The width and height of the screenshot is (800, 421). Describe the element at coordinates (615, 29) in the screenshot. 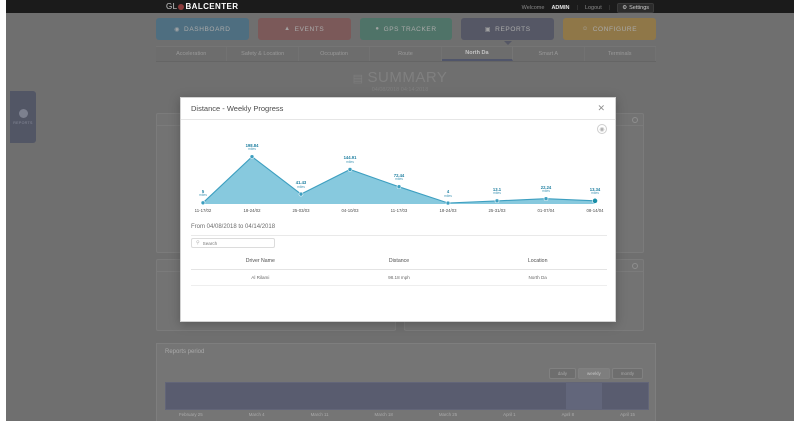

I see `nav-label-configure: CONFIGURE` at that location.